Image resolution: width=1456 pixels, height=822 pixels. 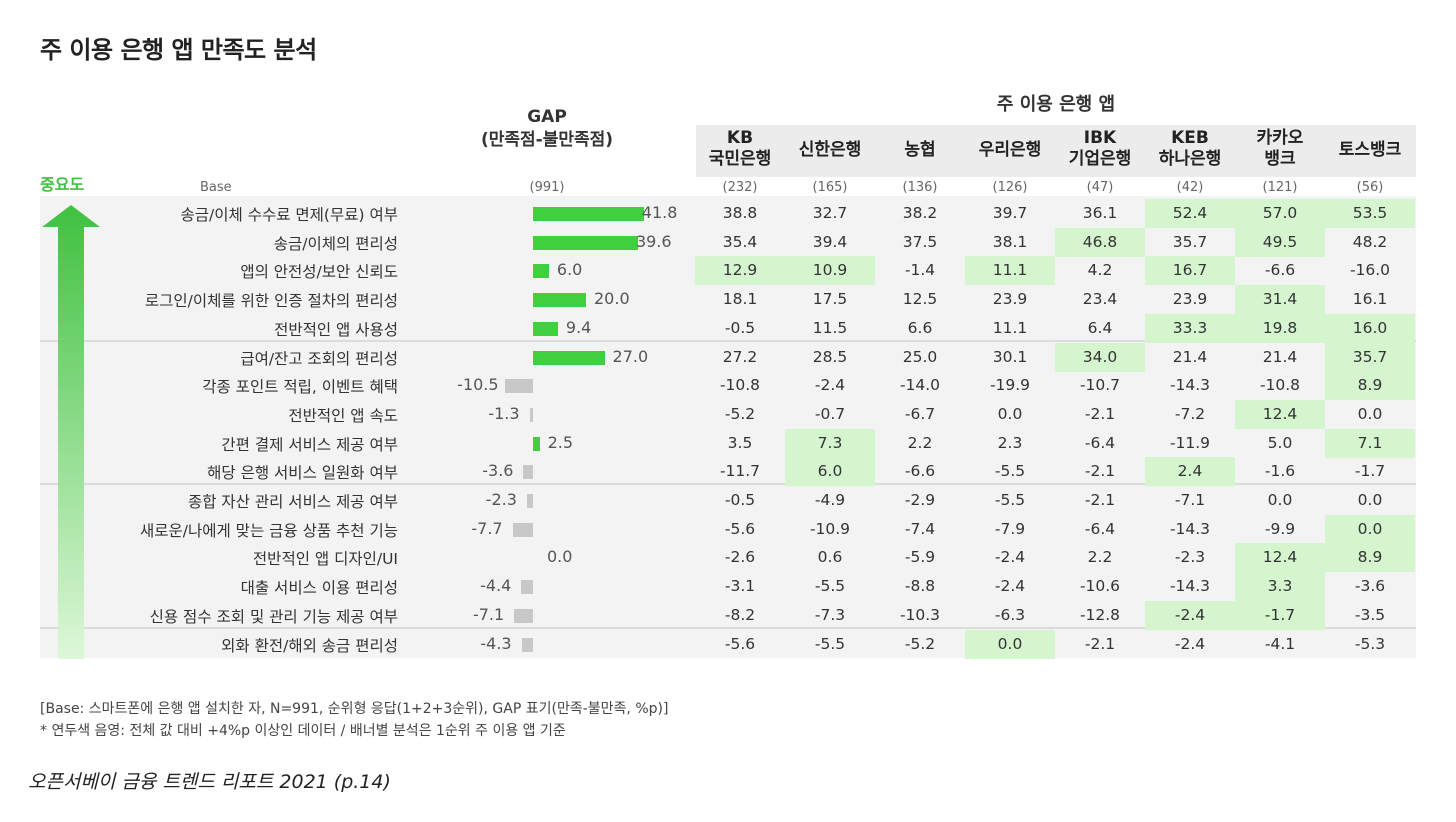 I want to click on table-cell: -7.3, so click(x=830, y=614).